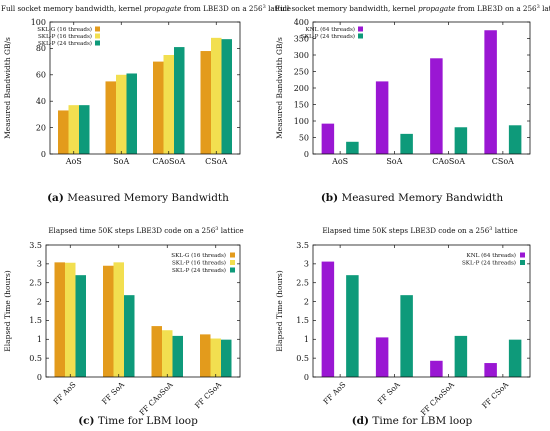 The image size is (550, 431). Describe the element at coordinates (65, 393) in the screenshot. I see `x-tick-label: FF AoS` at that location.